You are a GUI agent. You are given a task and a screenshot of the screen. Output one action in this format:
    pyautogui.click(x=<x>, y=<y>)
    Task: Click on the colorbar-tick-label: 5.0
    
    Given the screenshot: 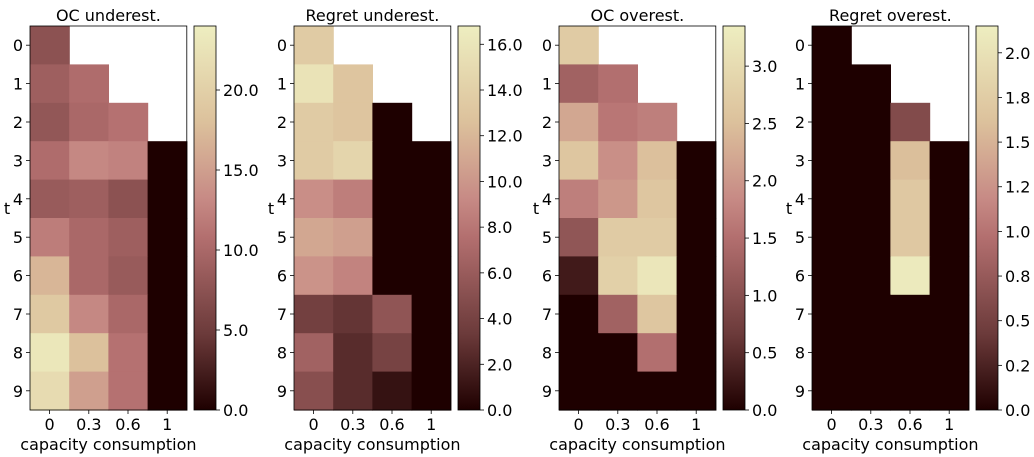 What is the action you would take?
    pyautogui.click(x=235, y=330)
    